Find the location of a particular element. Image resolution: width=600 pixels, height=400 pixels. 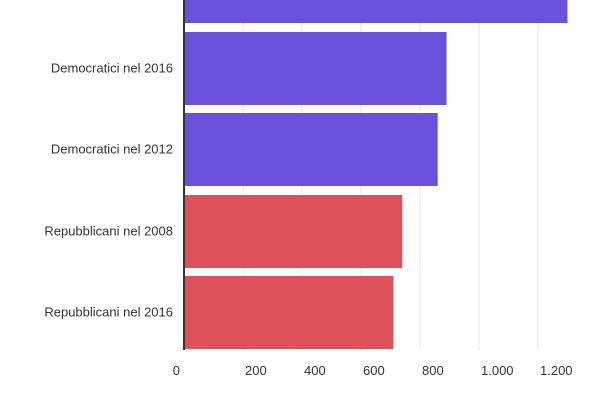

category-label: Democratici nel 2012 is located at coordinates (112, 149).